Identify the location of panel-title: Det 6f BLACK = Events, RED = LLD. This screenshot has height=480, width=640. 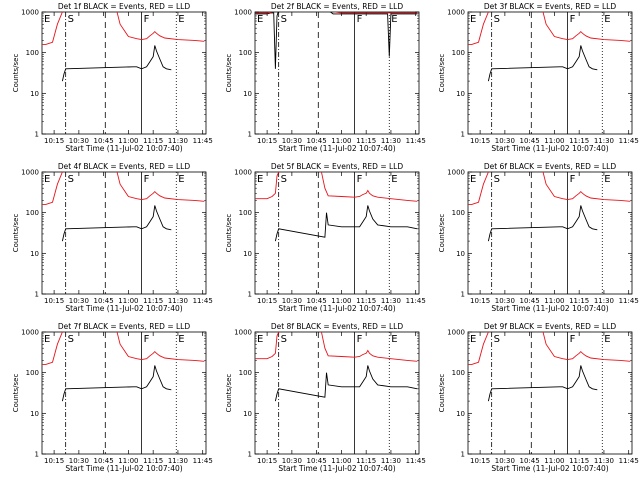
(550, 166).